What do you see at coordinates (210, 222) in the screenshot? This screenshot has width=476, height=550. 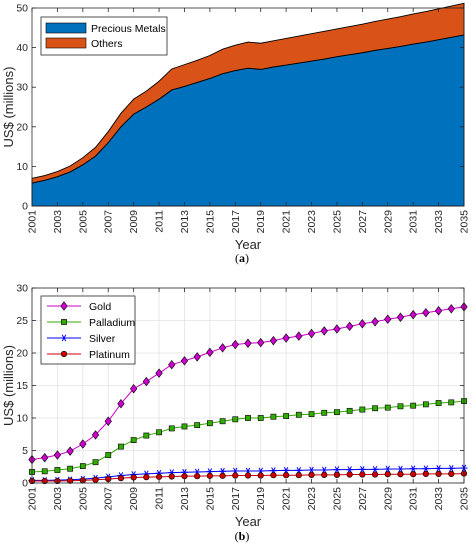 I see `x-tick-label: 2015` at bounding box center [210, 222].